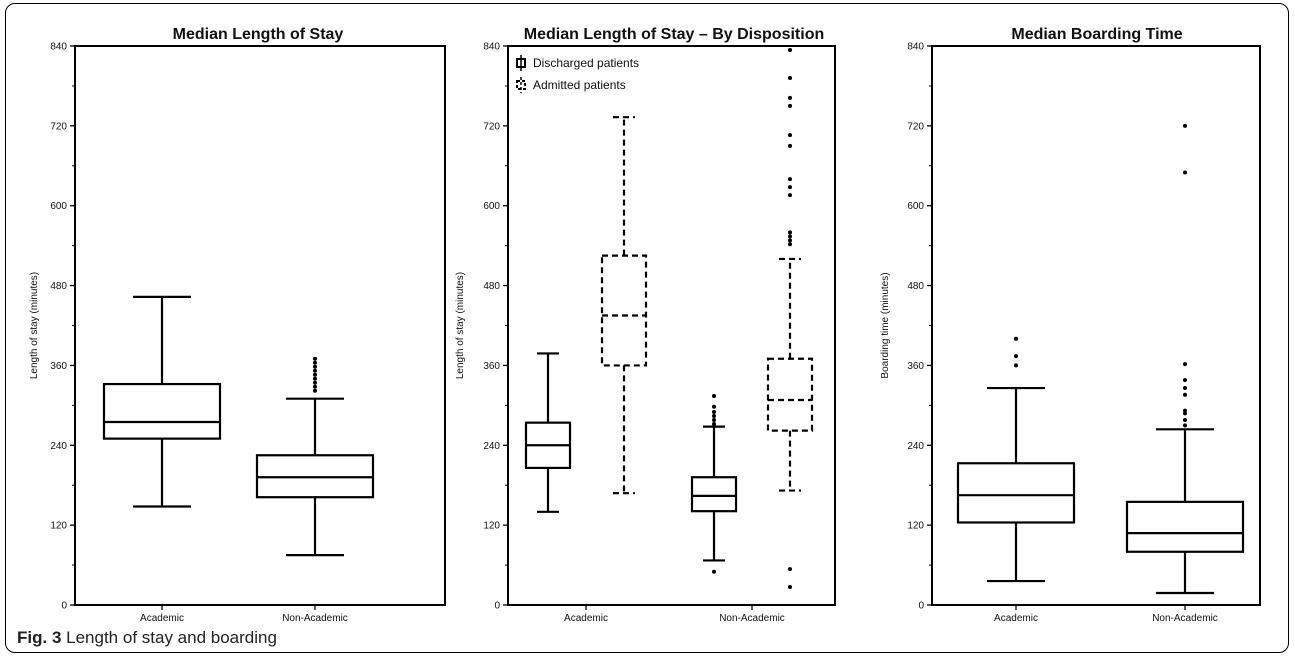 The height and width of the screenshot is (657, 1295). What do you see at coordinates (1185, 526) in the screenshot?
I see `chart3-box-non-academic` at bounding box center [1185, 526].